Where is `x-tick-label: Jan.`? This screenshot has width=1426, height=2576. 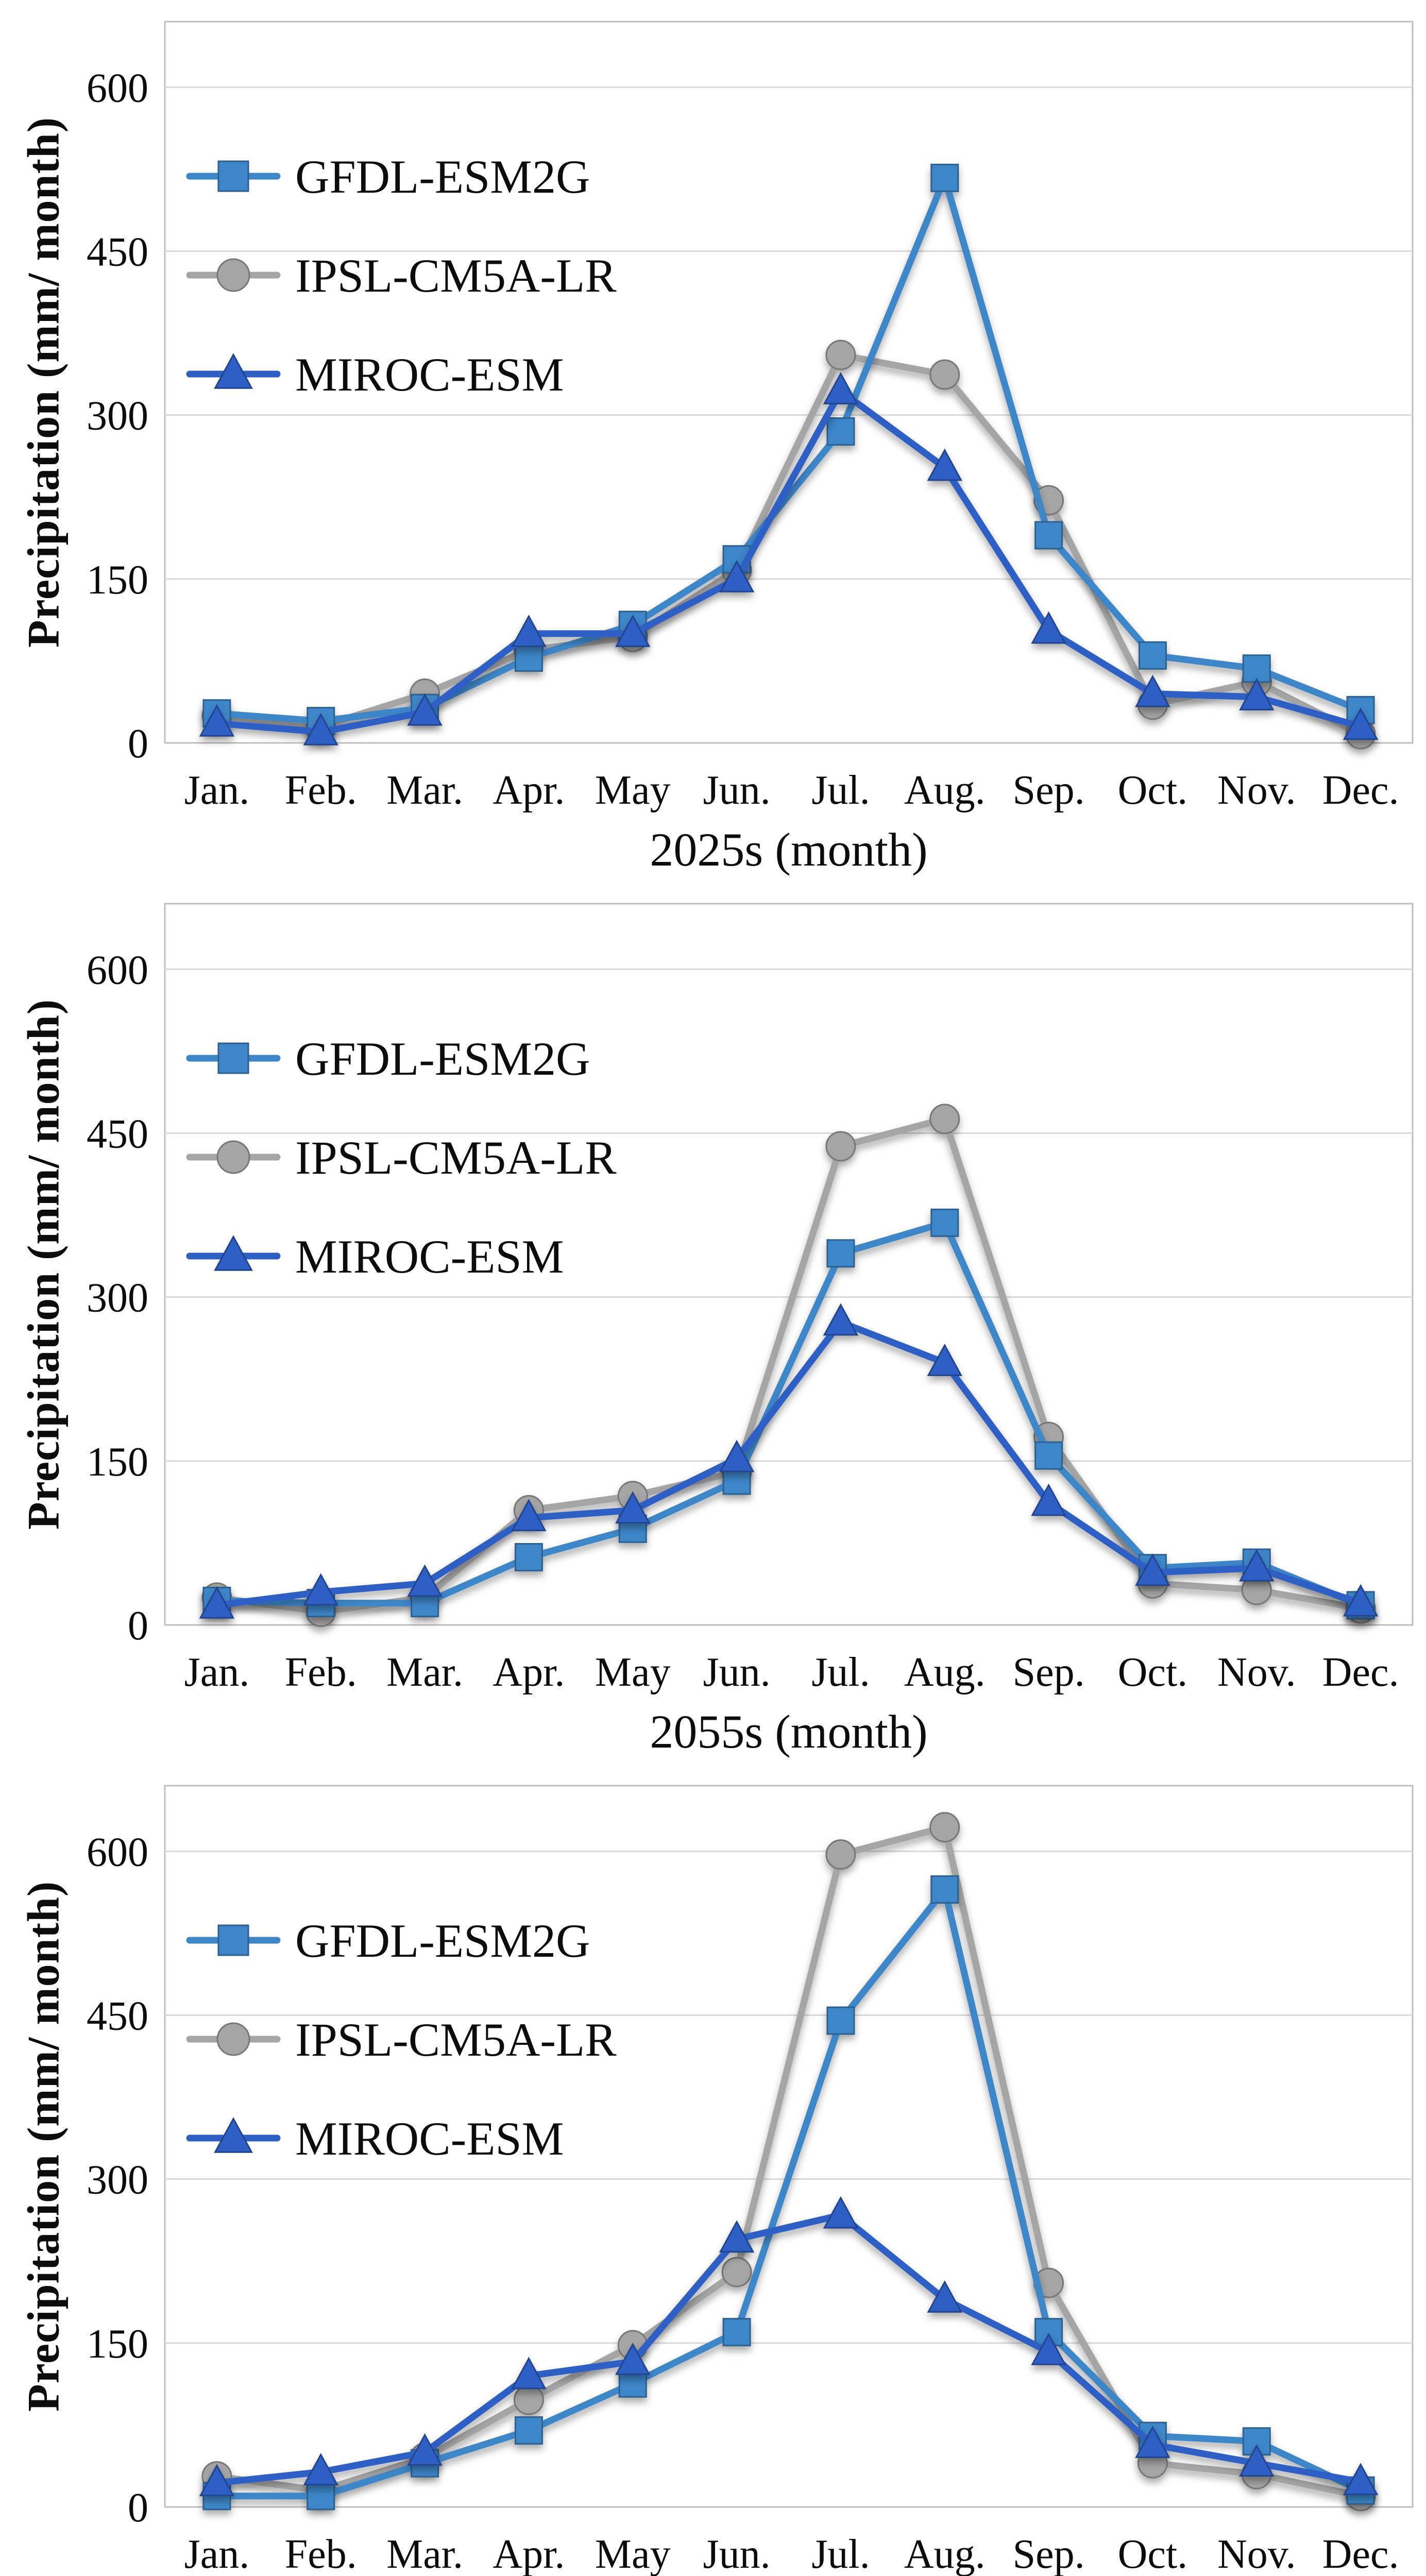
x-tick-label: Jan. is located at coordinates (217, 1672).